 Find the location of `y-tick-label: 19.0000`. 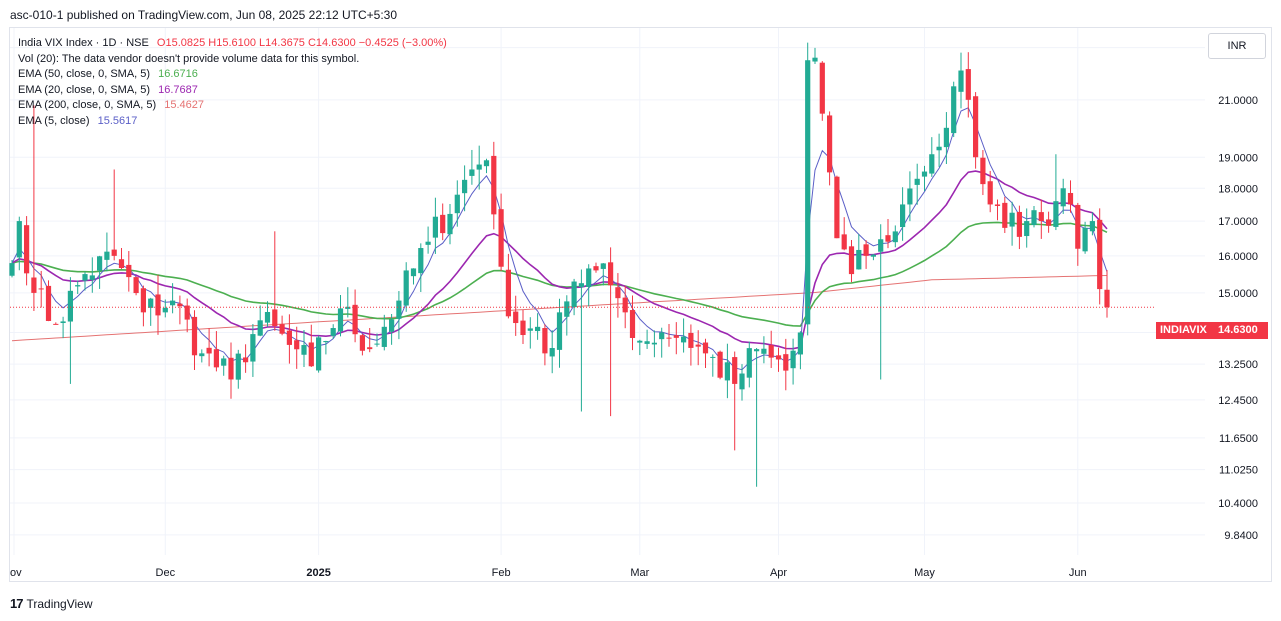

y-tick-label: 19.0000 is located at coordinates (1238, 158).